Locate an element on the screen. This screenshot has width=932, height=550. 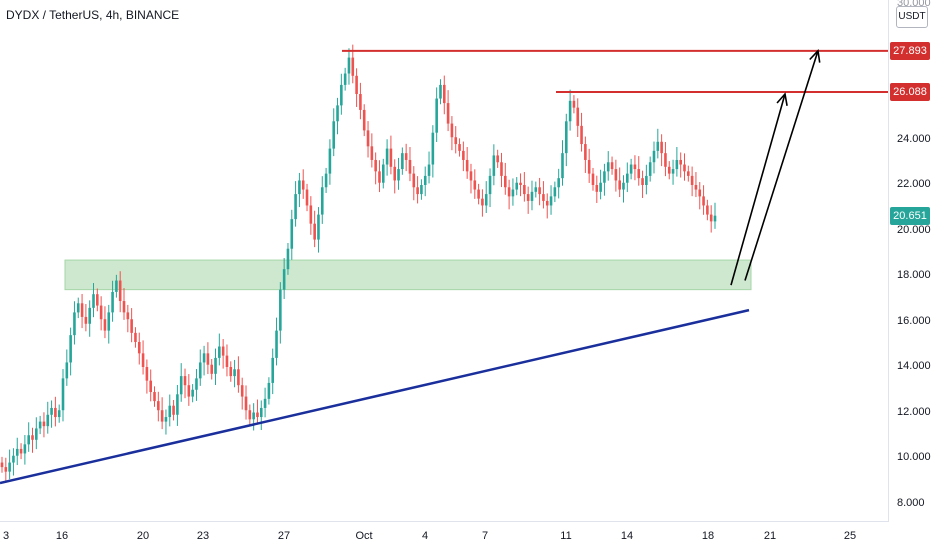
price-tick-label: 14.000 is located at coordinates (914, 366).